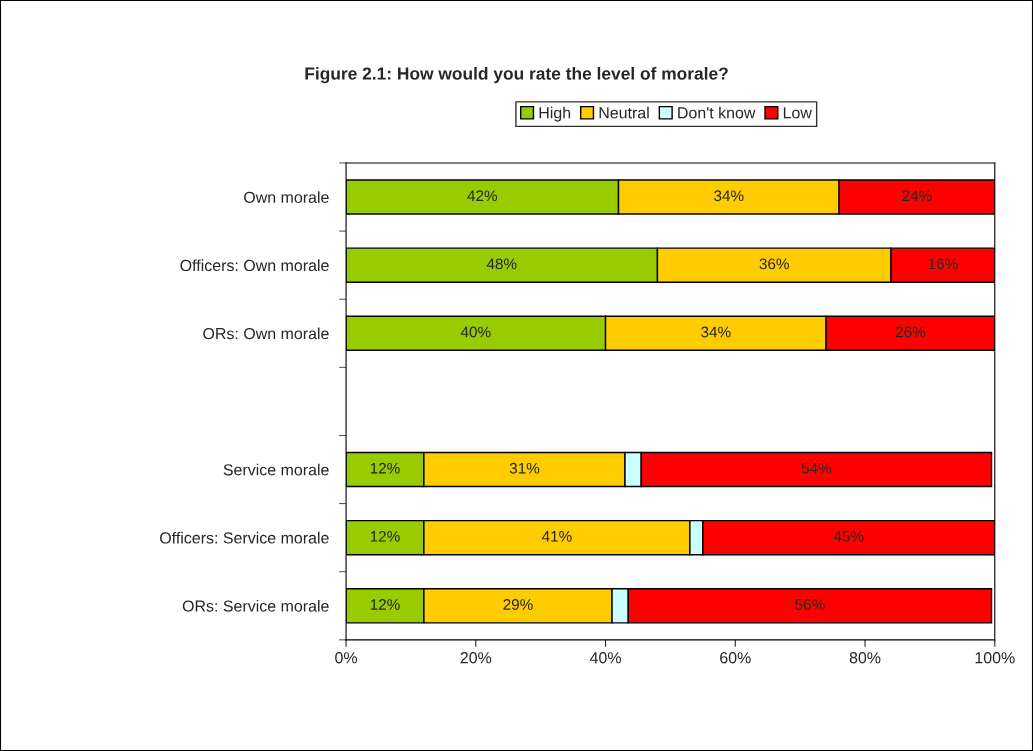  I want to click on legend-label: Neutral, so click(624, 112).